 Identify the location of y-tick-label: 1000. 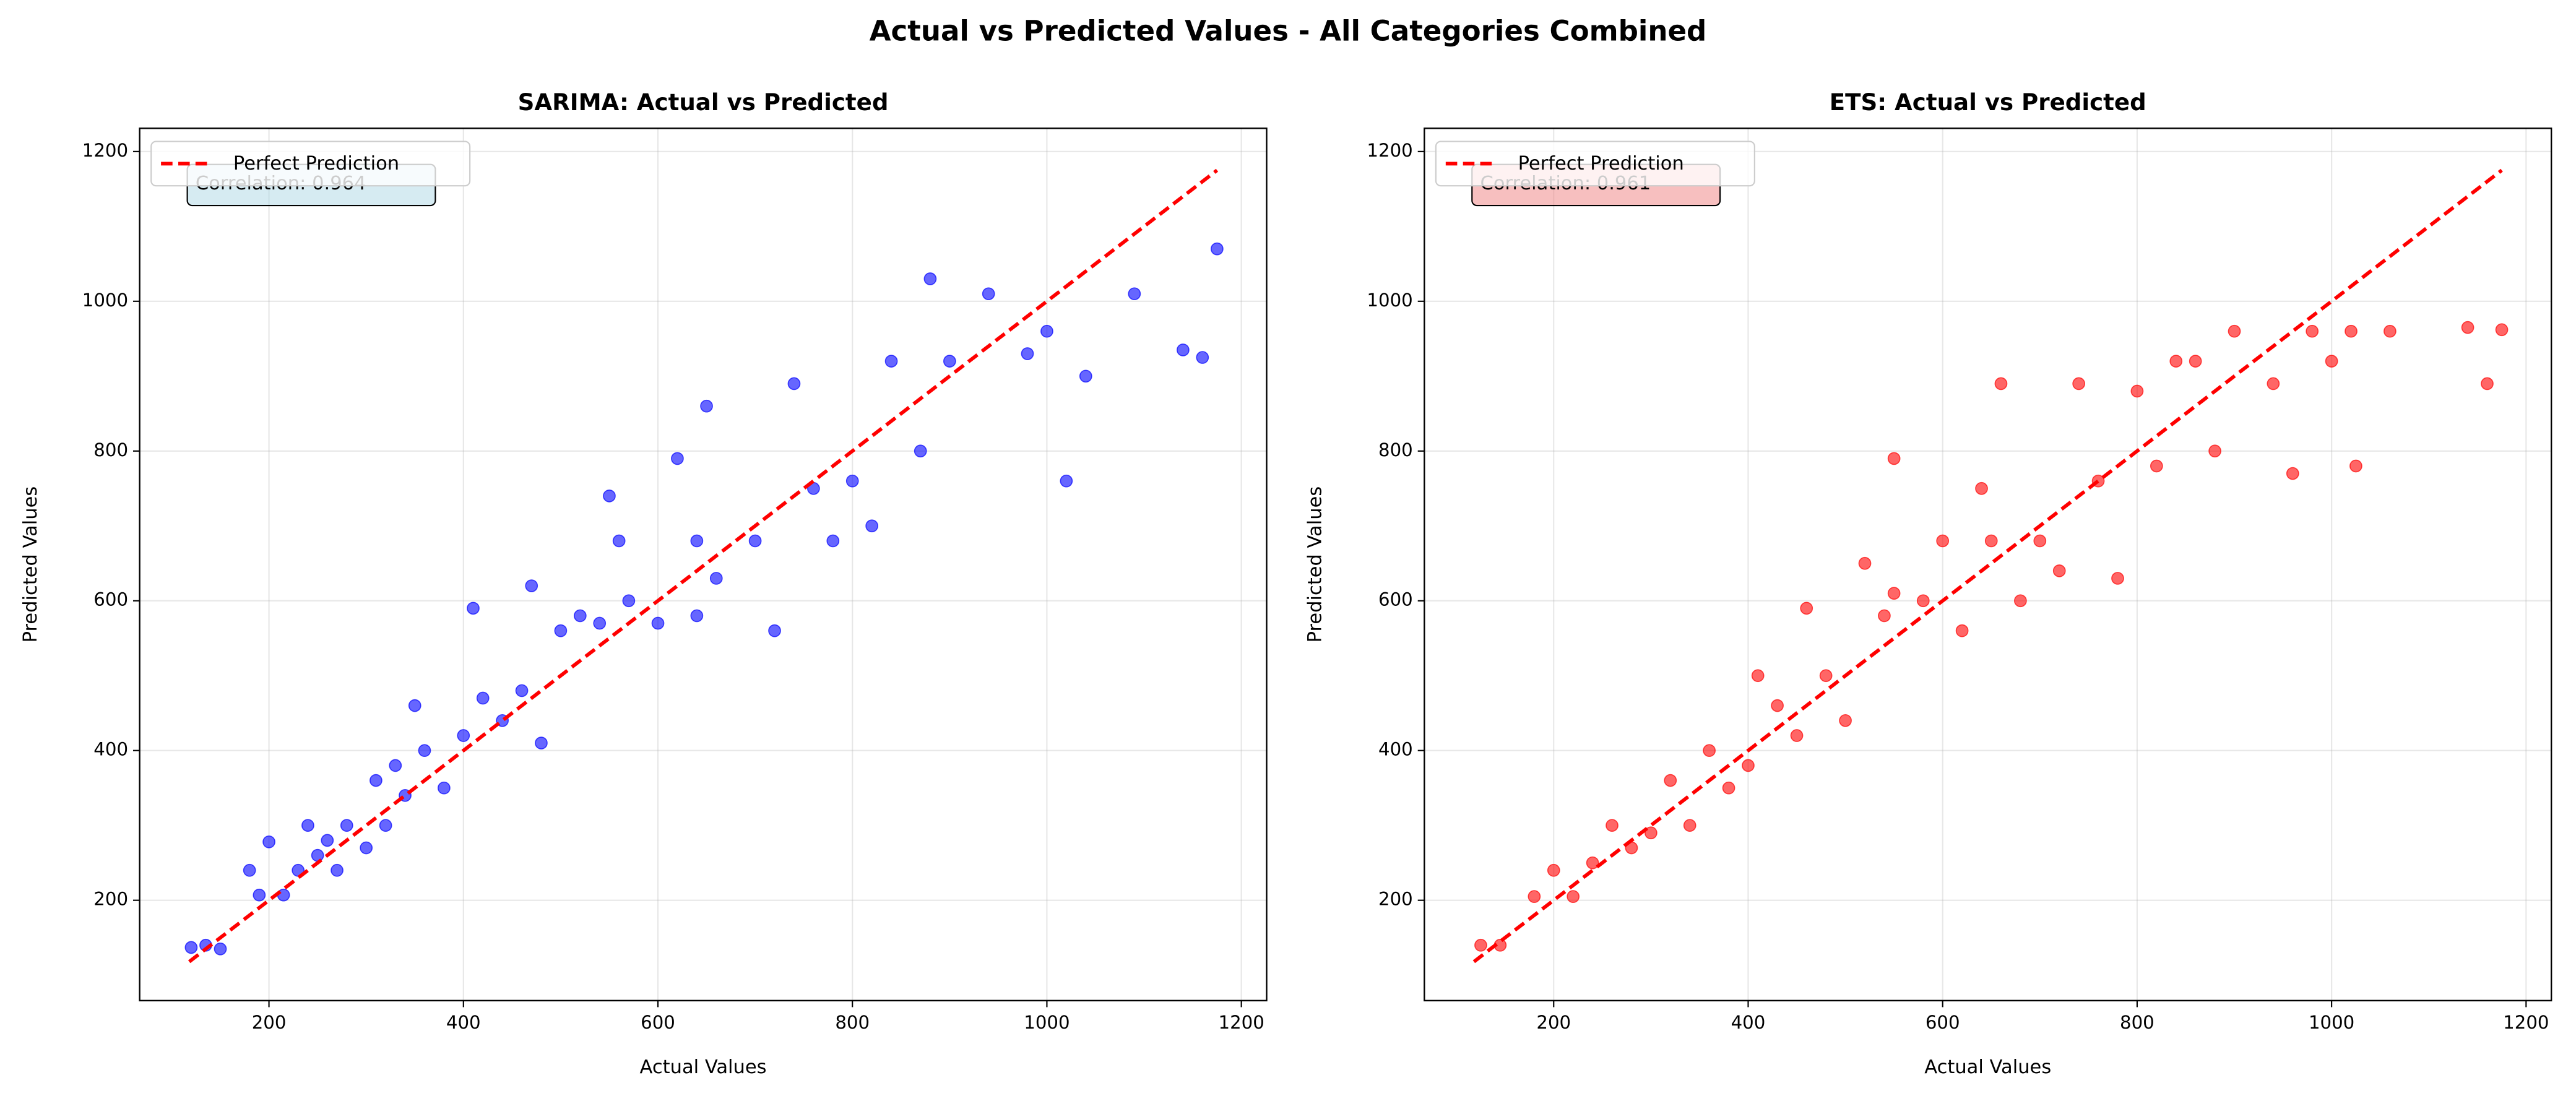
(105, 300).